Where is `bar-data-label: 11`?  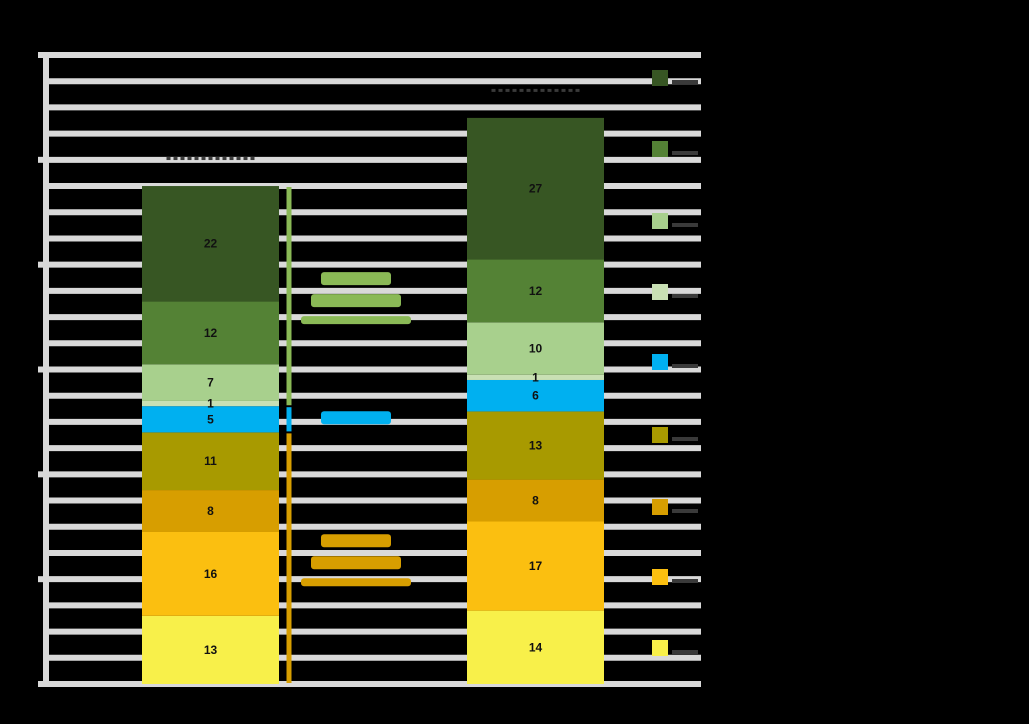
bar-data-label: 11 is located at coordinates (210, 461).